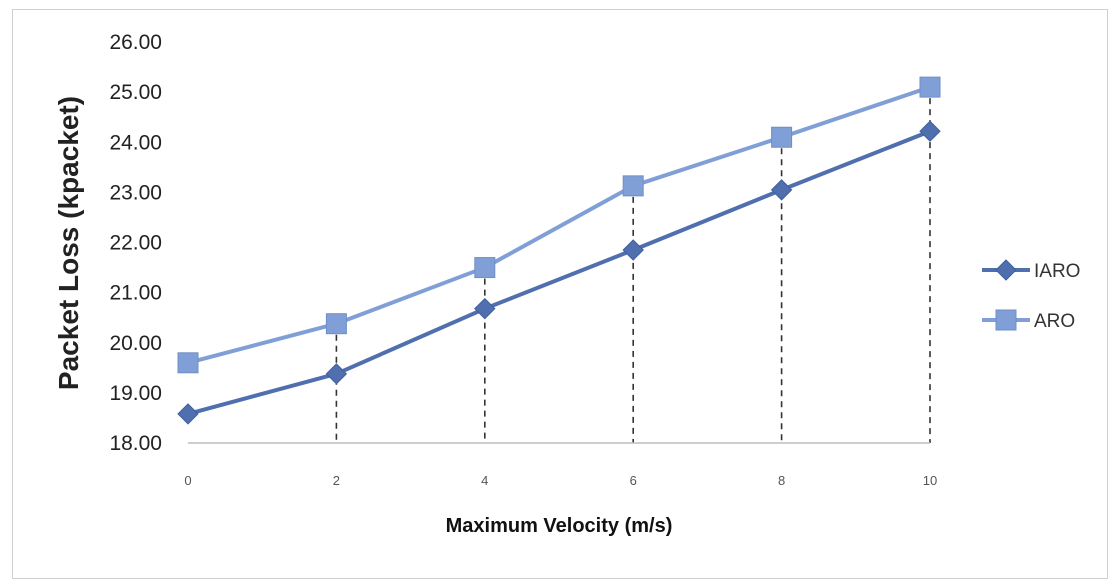  What do you see at coordinates (135, 343) in the screenshot?
I see `y-tick-label: 20.00` at bounding box center [135, 343].